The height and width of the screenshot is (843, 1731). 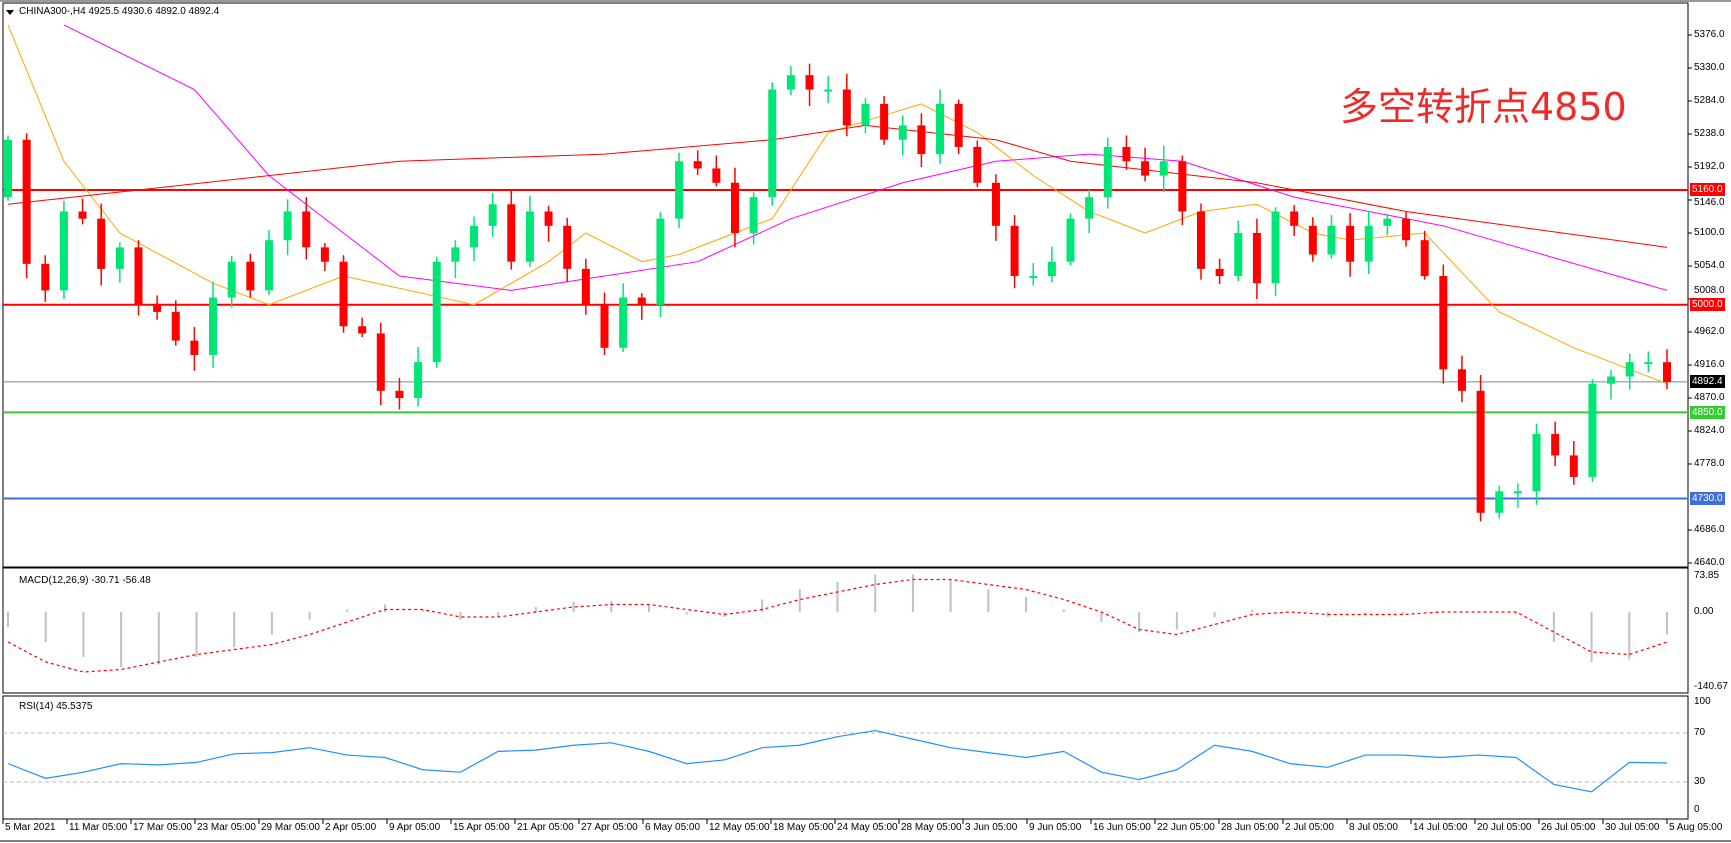 What do you see at coordinates (1568, 827) in the screenshot?
I see `time-tick-label: 26 Jul 05:00` at bounding box center [1568, 827].